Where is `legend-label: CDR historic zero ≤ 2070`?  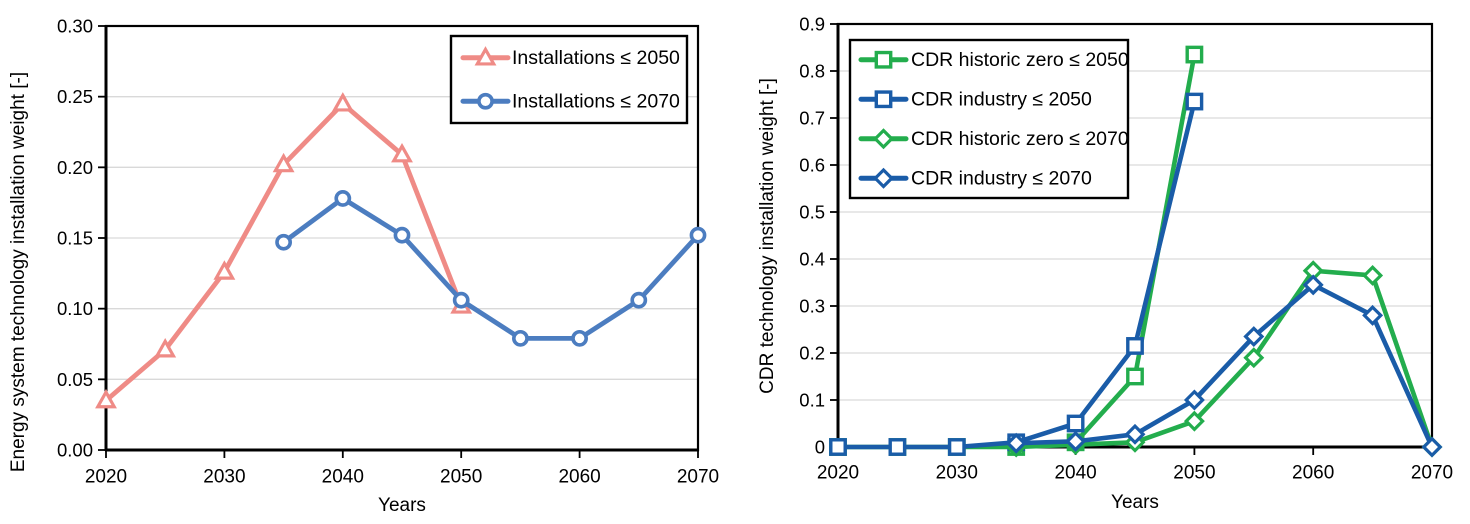 legend-label: CDR historic zero ≤ 2070 is located at coordinates (1020, 139).